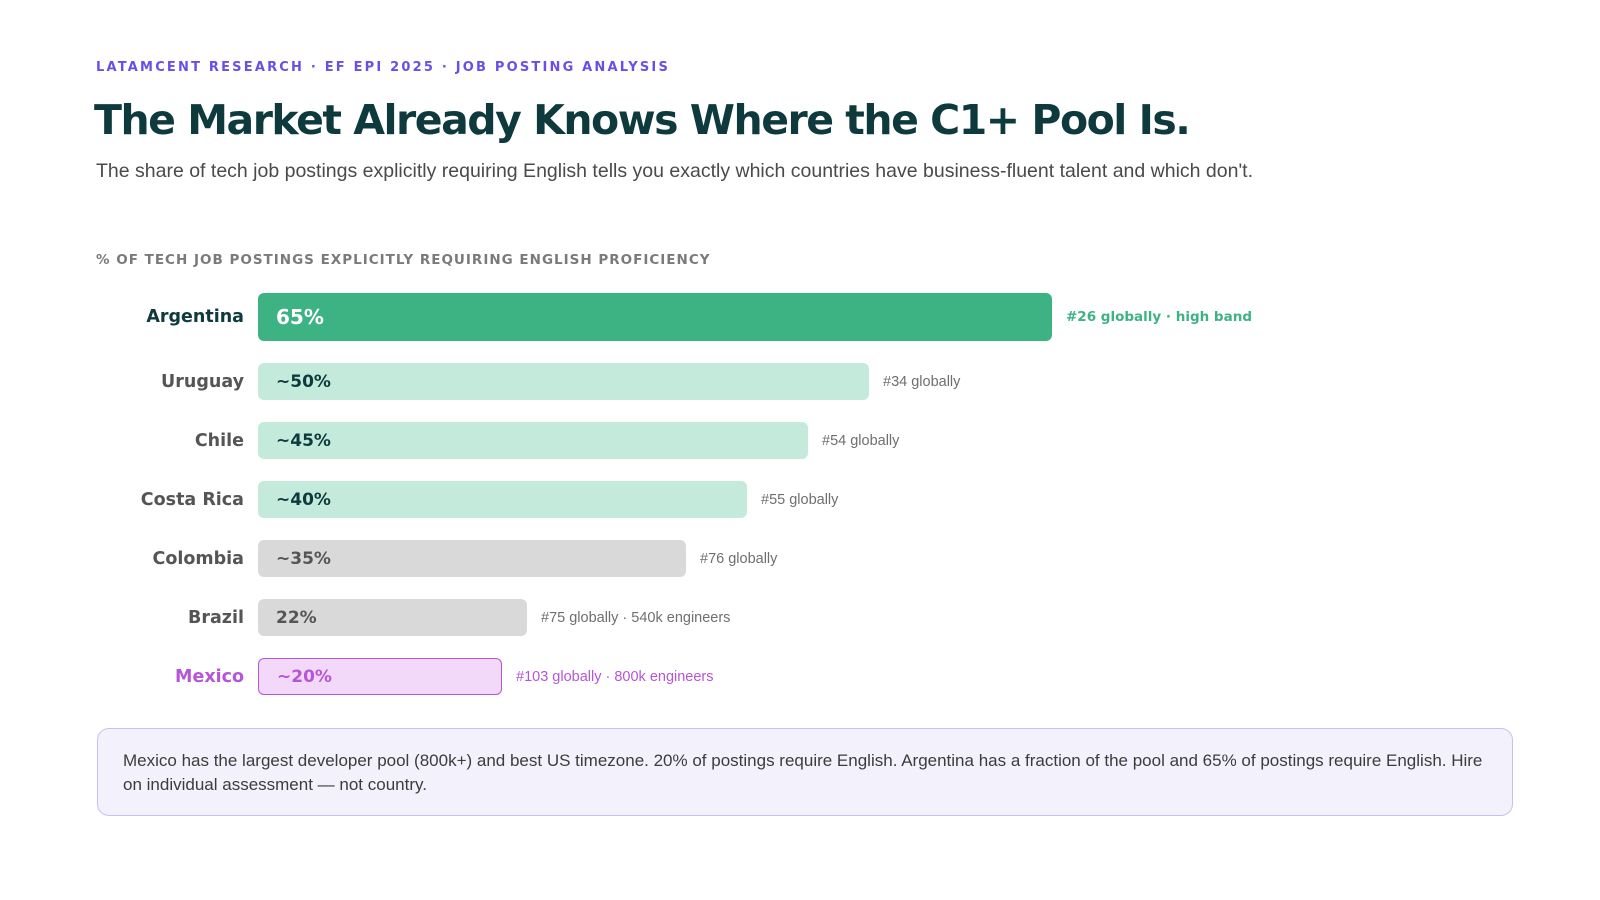 This screenshot has width=1600, height=900. What do you see at coordinates (533, 440) in the screenshot?
I see `bar: ~45%` at bounding box center [533, 440].